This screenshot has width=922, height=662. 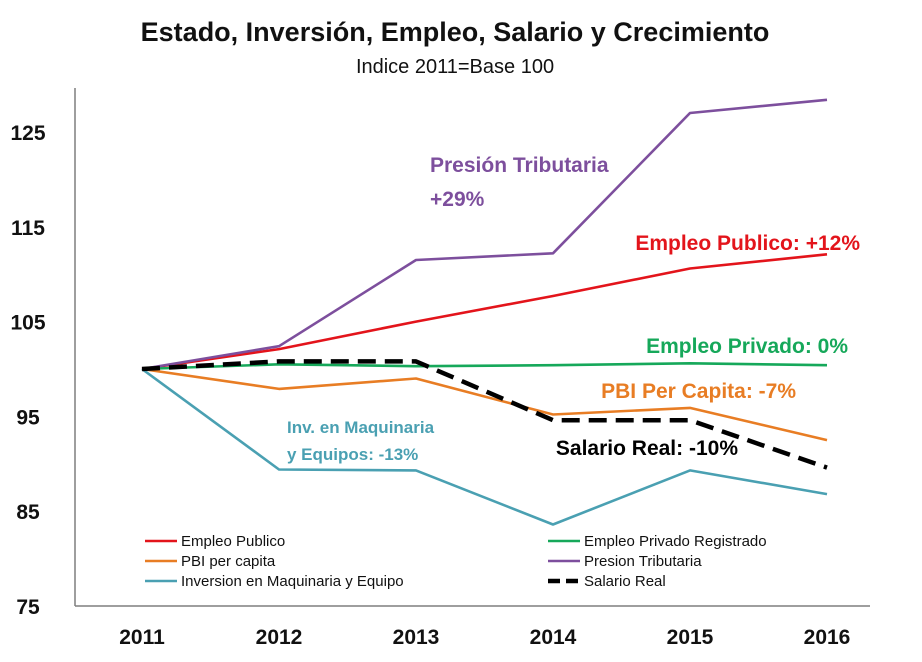 I want to click on x-tick-label: 2012, so click(x=279, y=637).